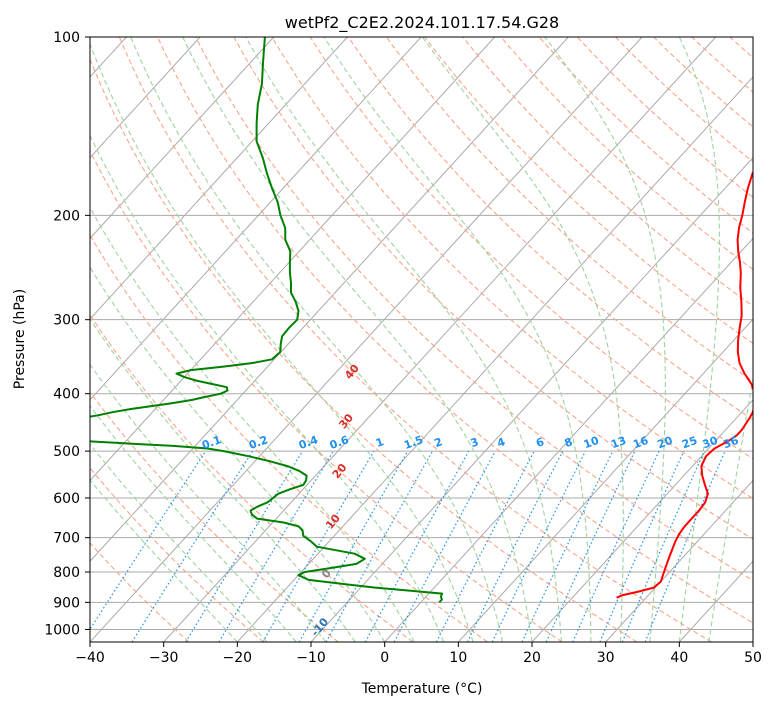  What do you see at coordinates (458, 658) in the screenshot?
I see `x-tick-label: 10` at bounding box center [458, 658].